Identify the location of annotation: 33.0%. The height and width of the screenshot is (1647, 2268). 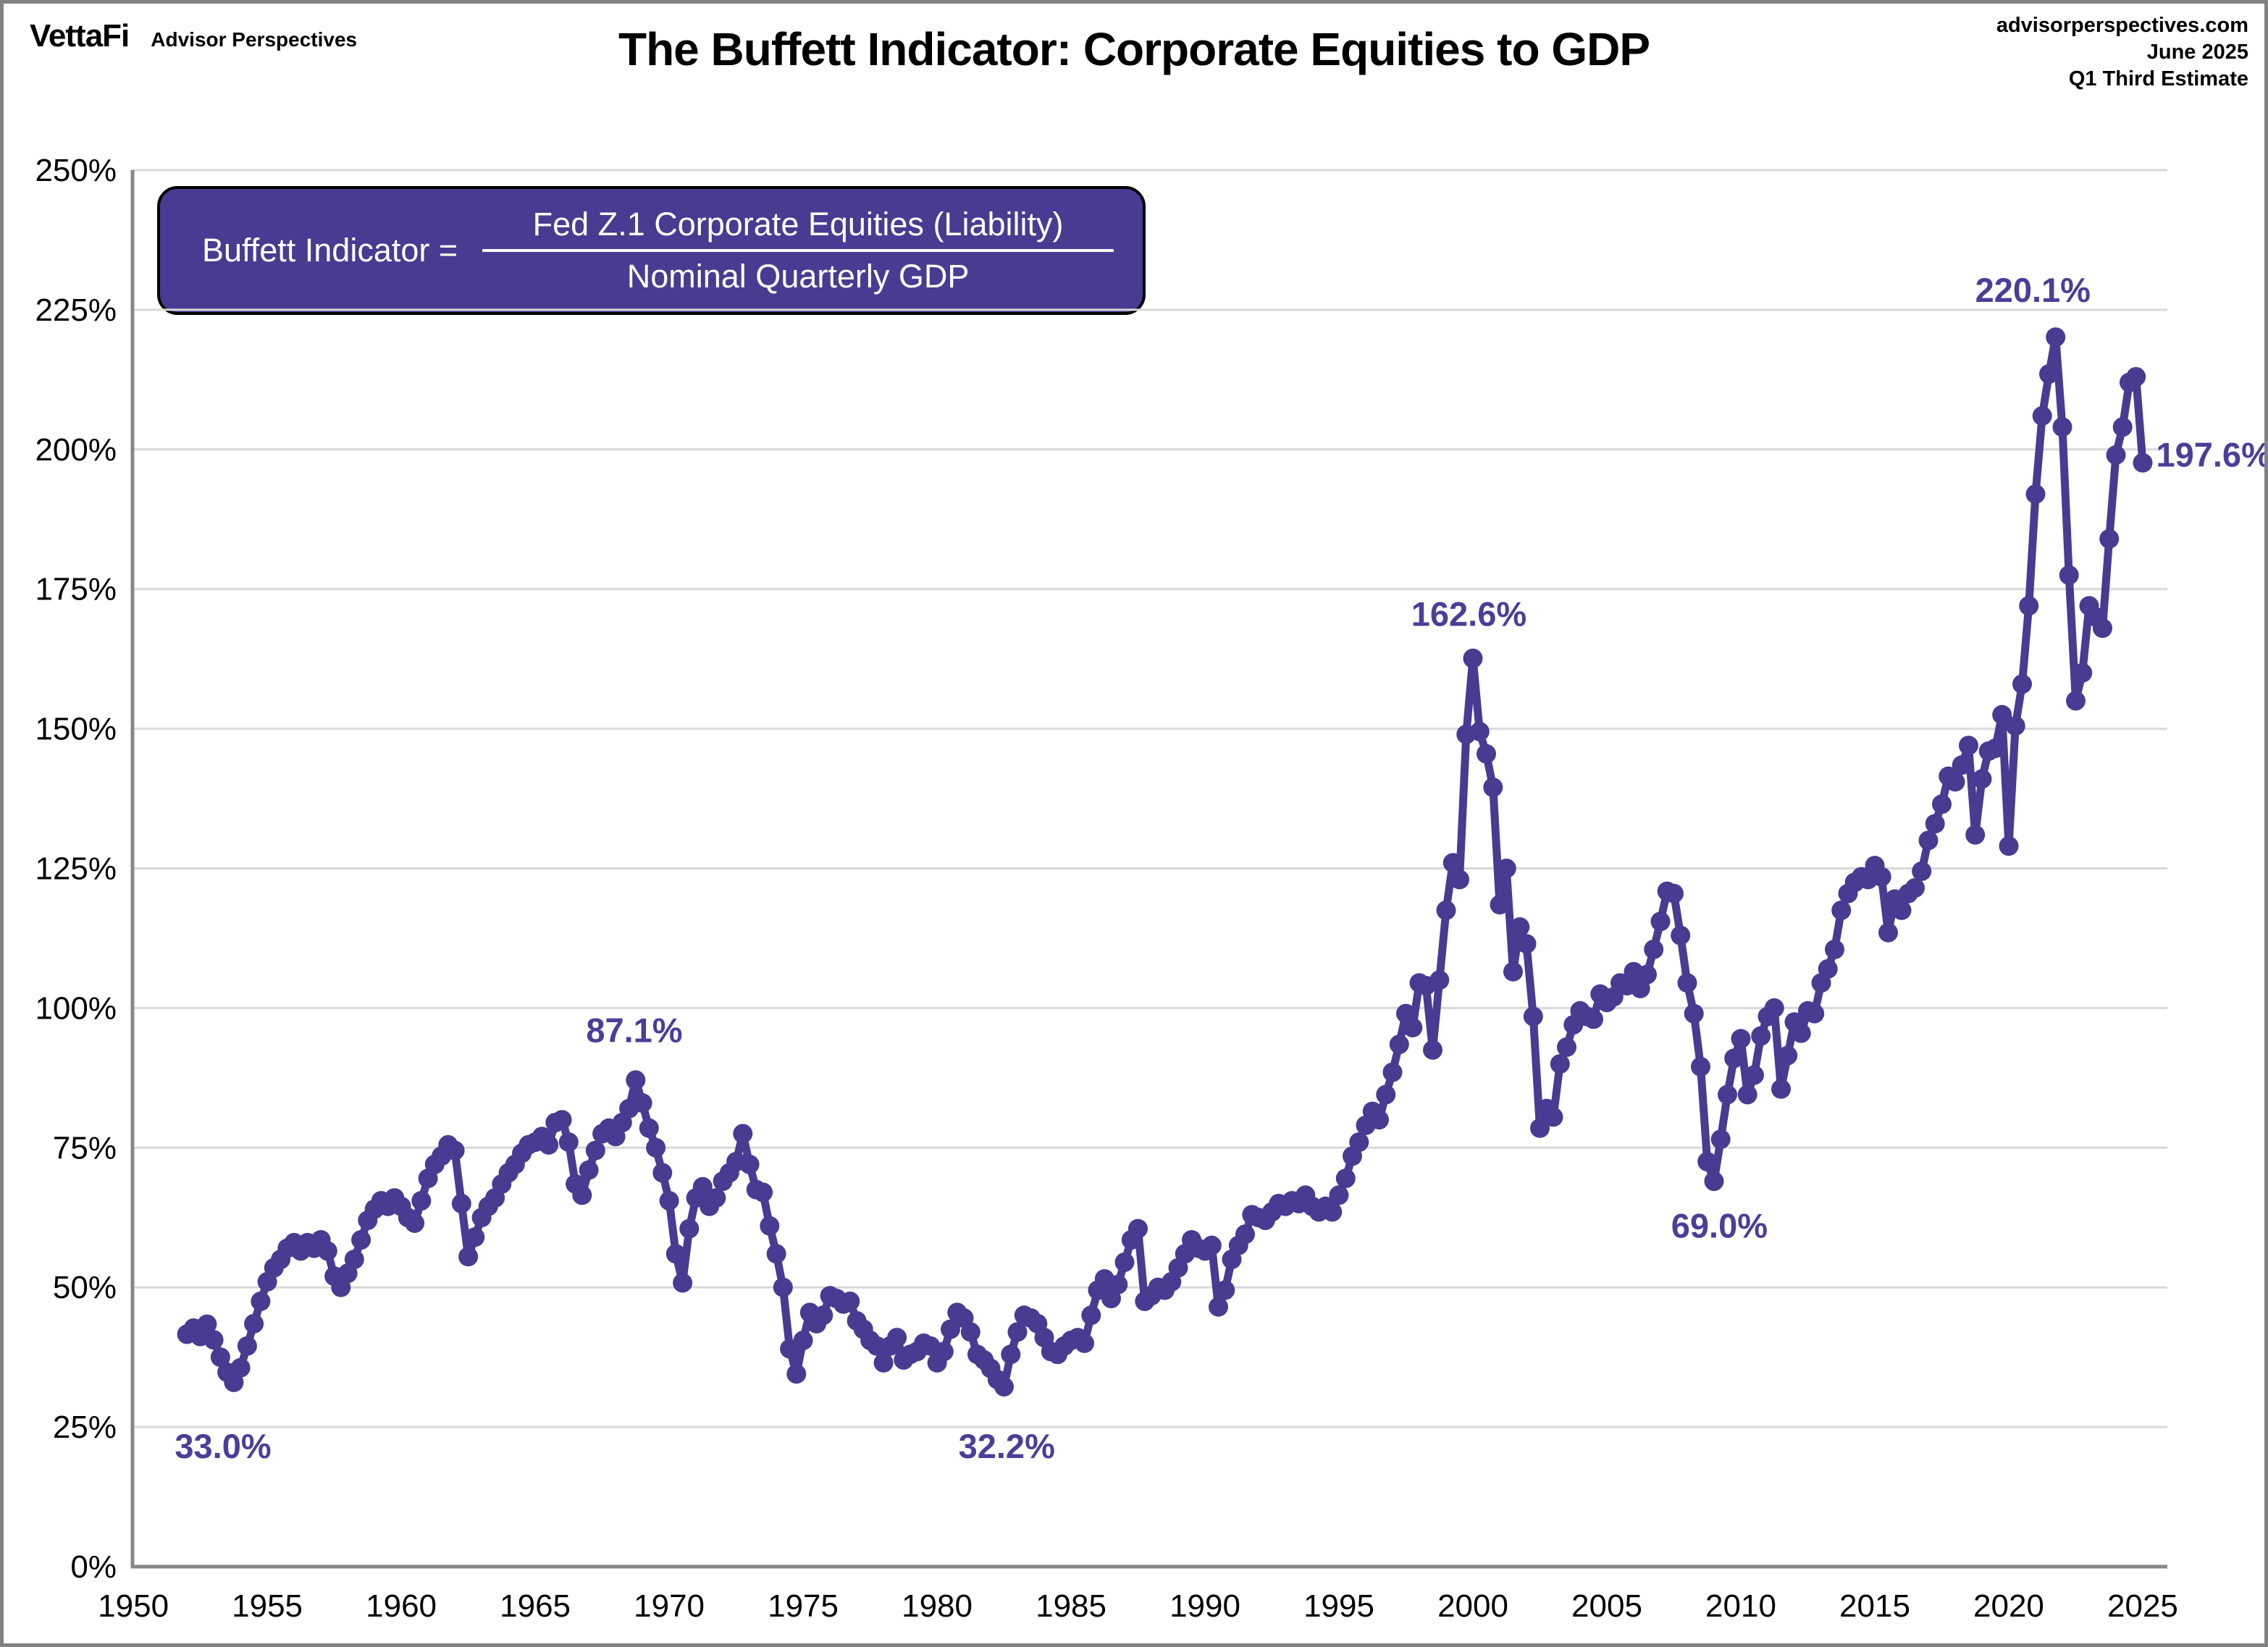
(223, 1446).